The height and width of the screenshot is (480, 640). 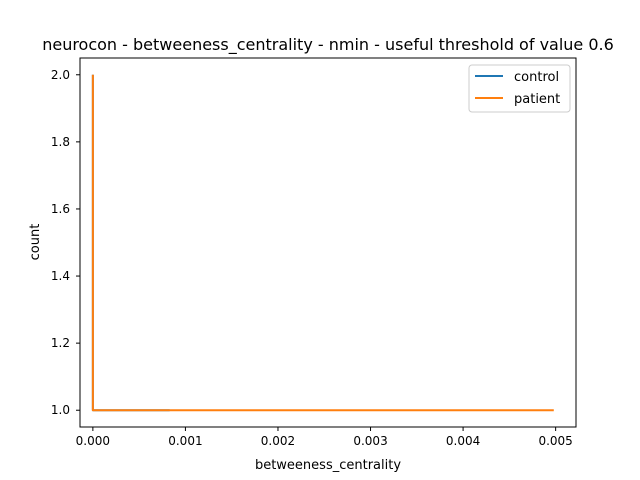 I want to click on x-tick-label: 0.004, so click(x=463, y=441).